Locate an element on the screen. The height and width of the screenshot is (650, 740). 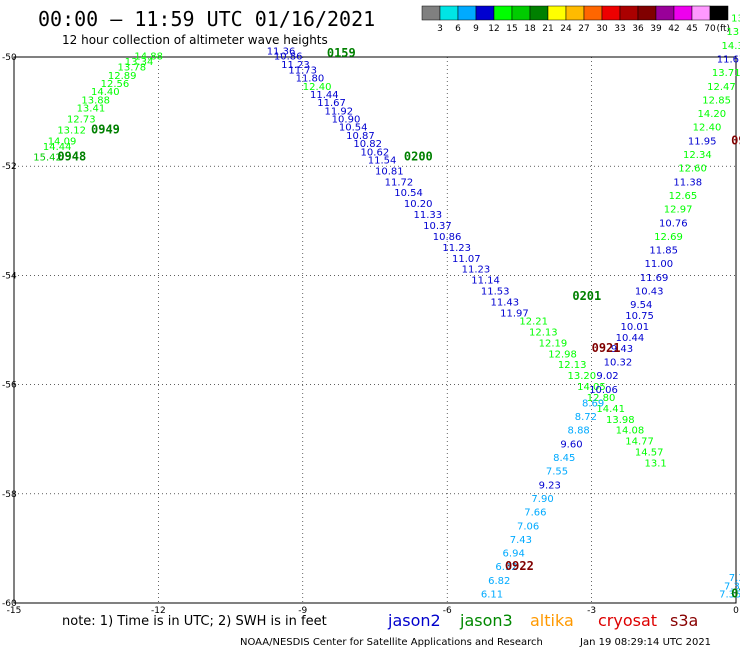
pass-time-label: 0948 is located at coordinates (71, 157).